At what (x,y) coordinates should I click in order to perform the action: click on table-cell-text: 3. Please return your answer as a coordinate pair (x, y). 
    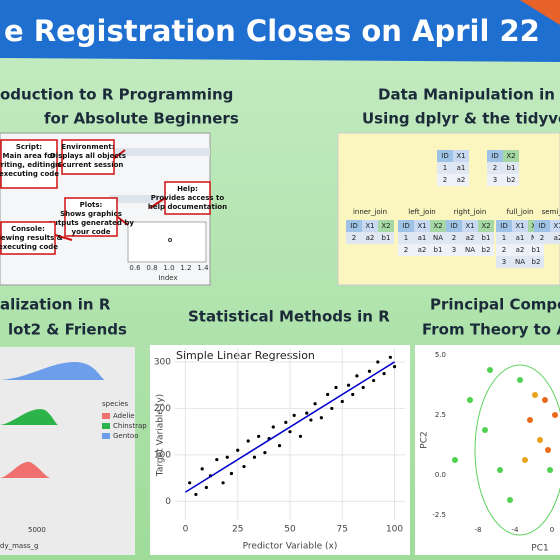
    Looking at the image, I should click on (454, 250).